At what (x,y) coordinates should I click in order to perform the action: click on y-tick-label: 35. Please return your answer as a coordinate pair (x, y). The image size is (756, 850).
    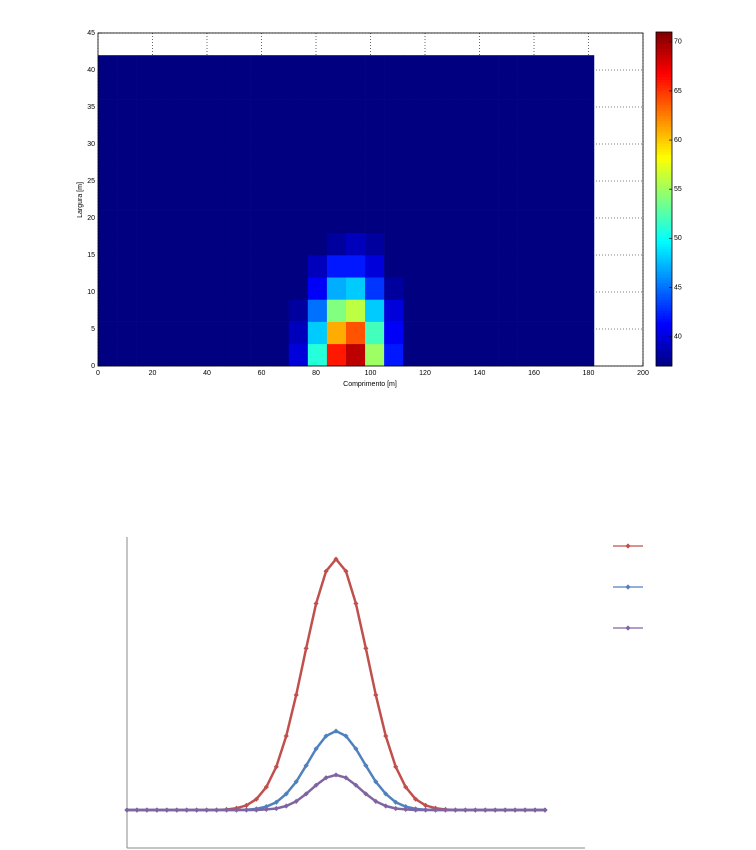
    Looking at the image, I should click on (91, 107).